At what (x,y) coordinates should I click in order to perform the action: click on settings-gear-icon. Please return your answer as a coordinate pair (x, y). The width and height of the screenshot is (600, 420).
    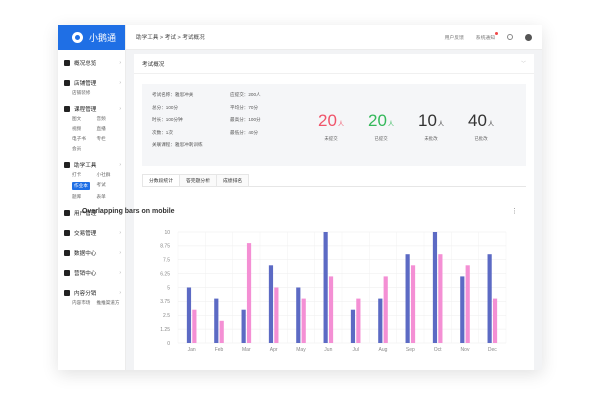
    Looking at the image, I should click on (510, 37).